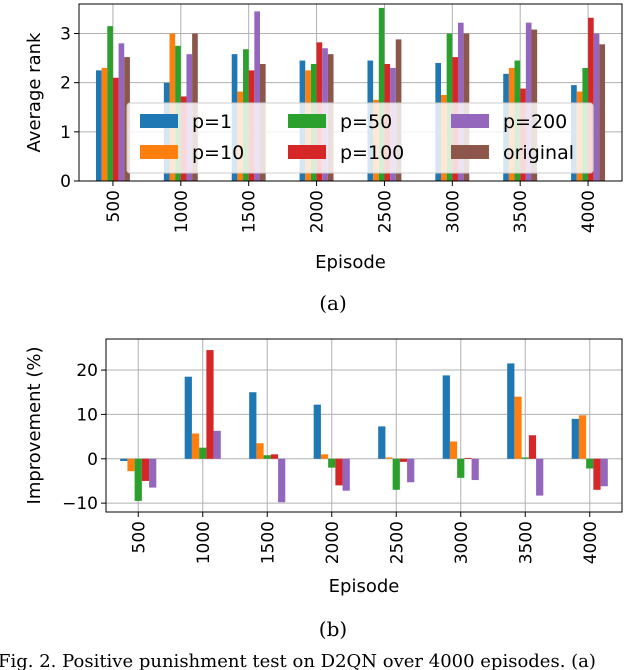 The image size is (640, 670). What do you see at coordinates (307, 152) in the screenshot?
I see `legend-swatch-p100` at bounding box center [307, 152].